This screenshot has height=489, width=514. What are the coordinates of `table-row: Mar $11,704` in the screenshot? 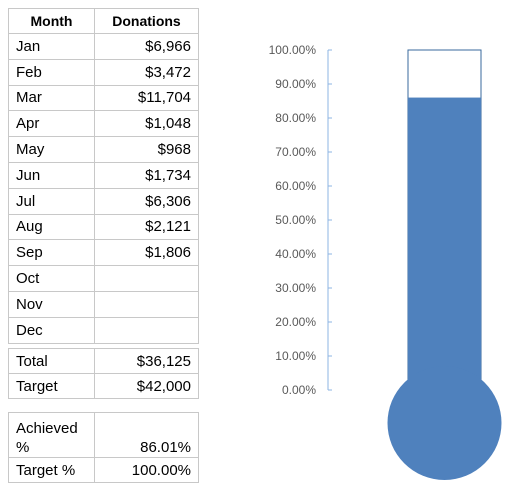 It's located at (103, 98).